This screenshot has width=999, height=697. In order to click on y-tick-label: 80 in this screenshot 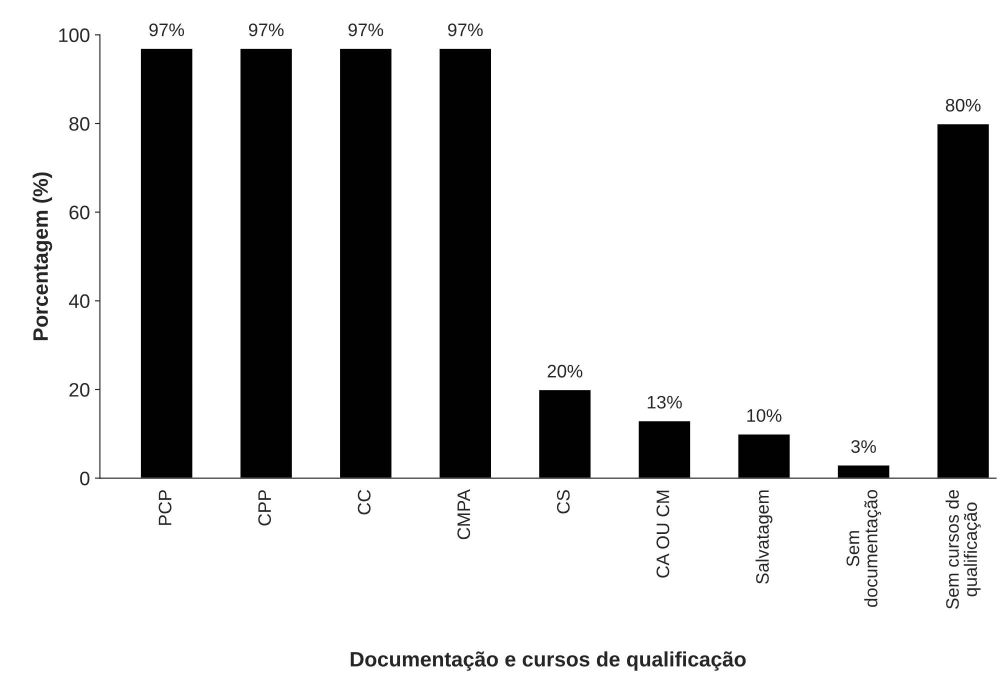, I will do `click(79, 123)`.